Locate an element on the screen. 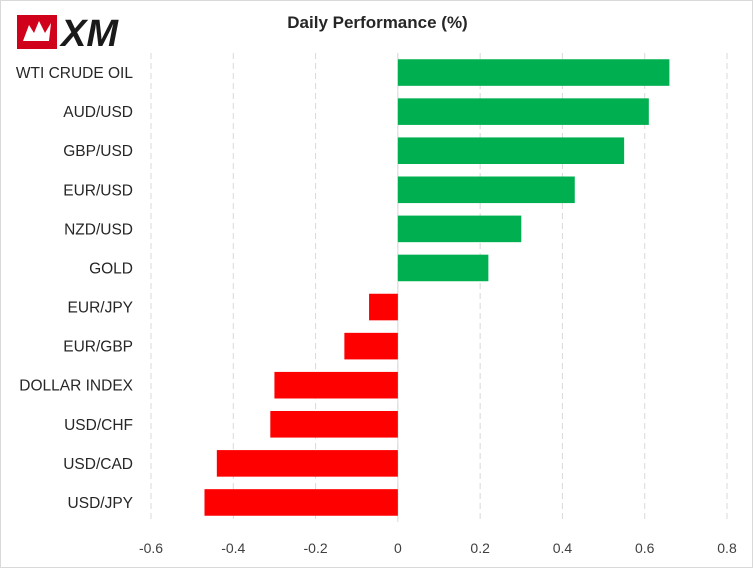  category-label: EUR/JPY is located at coordinates (100, 308).